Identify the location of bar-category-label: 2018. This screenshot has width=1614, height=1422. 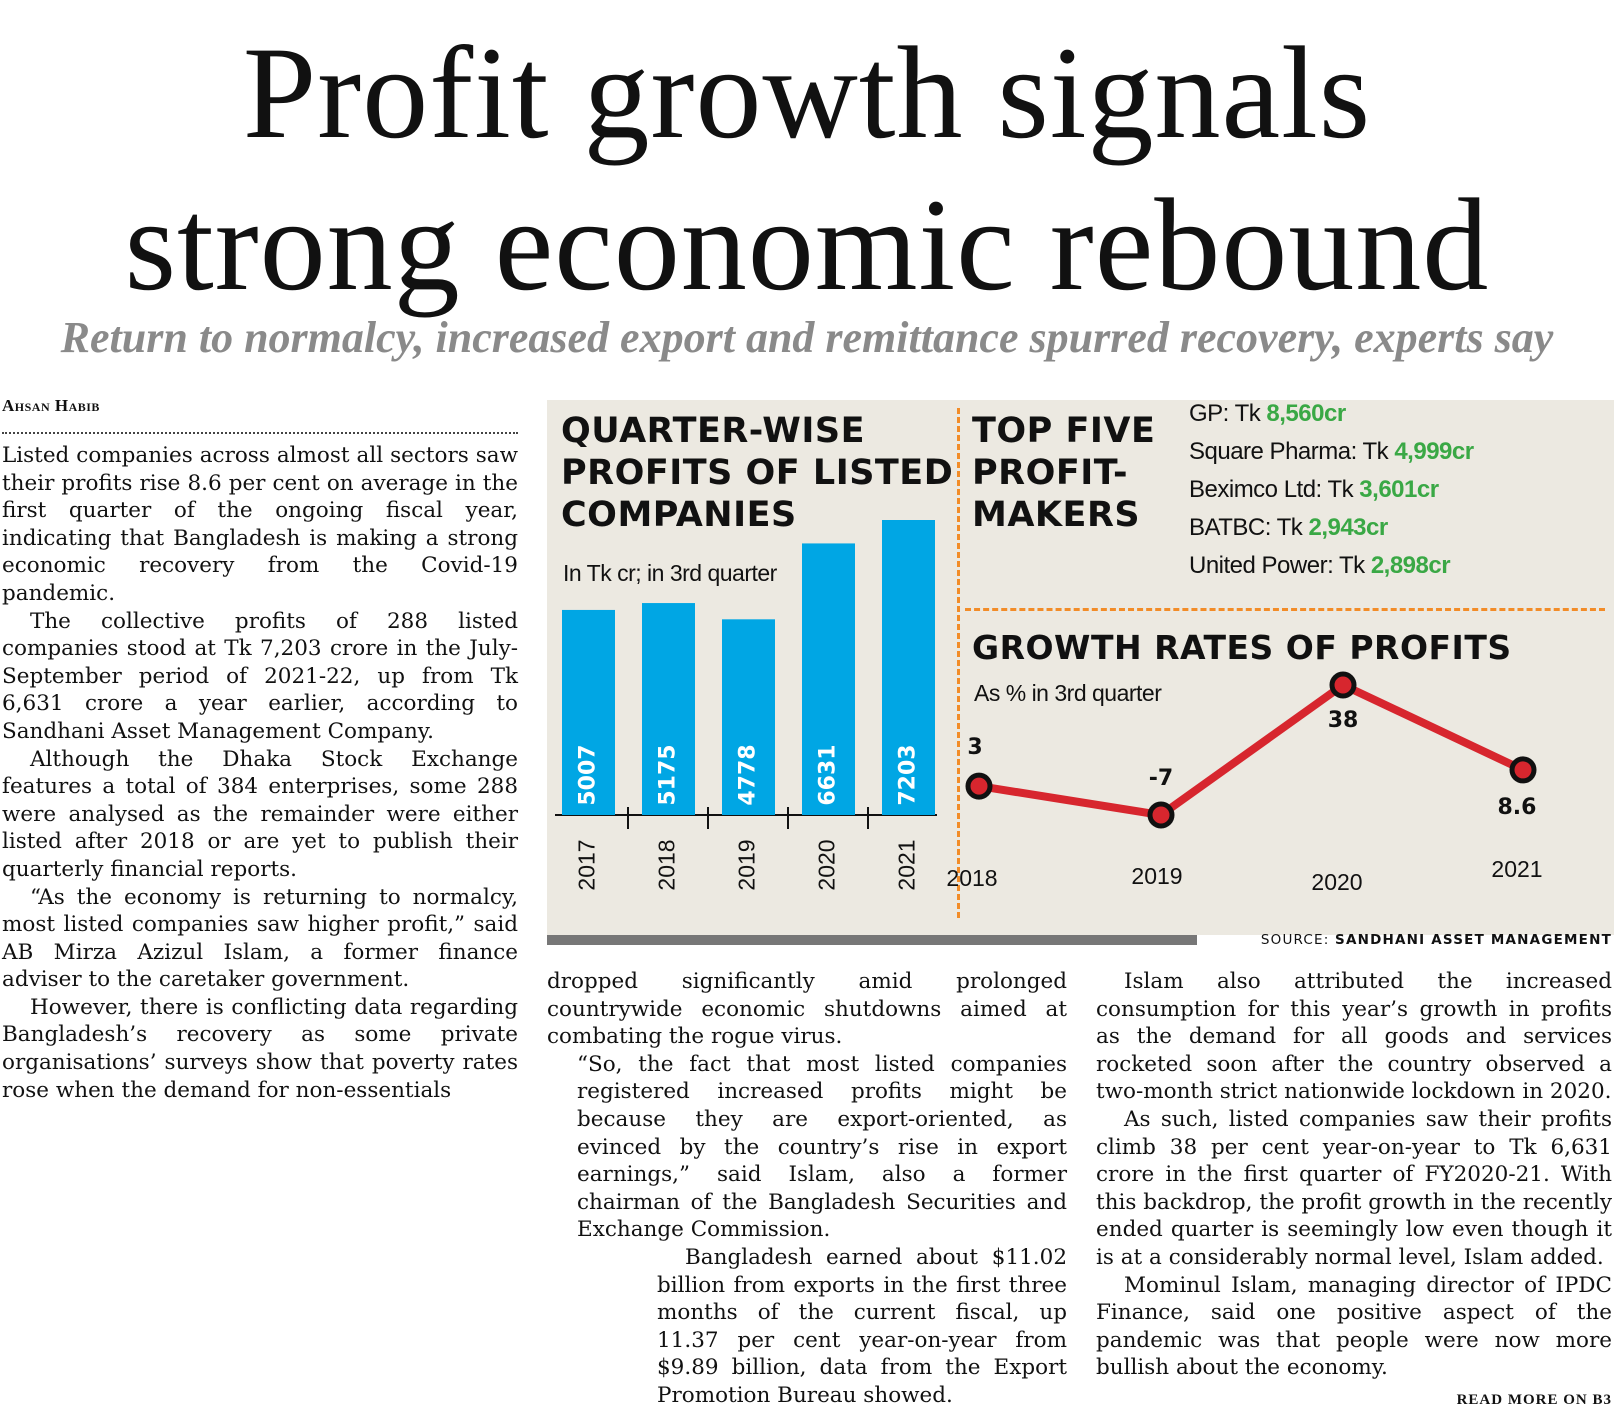
(667, 864).